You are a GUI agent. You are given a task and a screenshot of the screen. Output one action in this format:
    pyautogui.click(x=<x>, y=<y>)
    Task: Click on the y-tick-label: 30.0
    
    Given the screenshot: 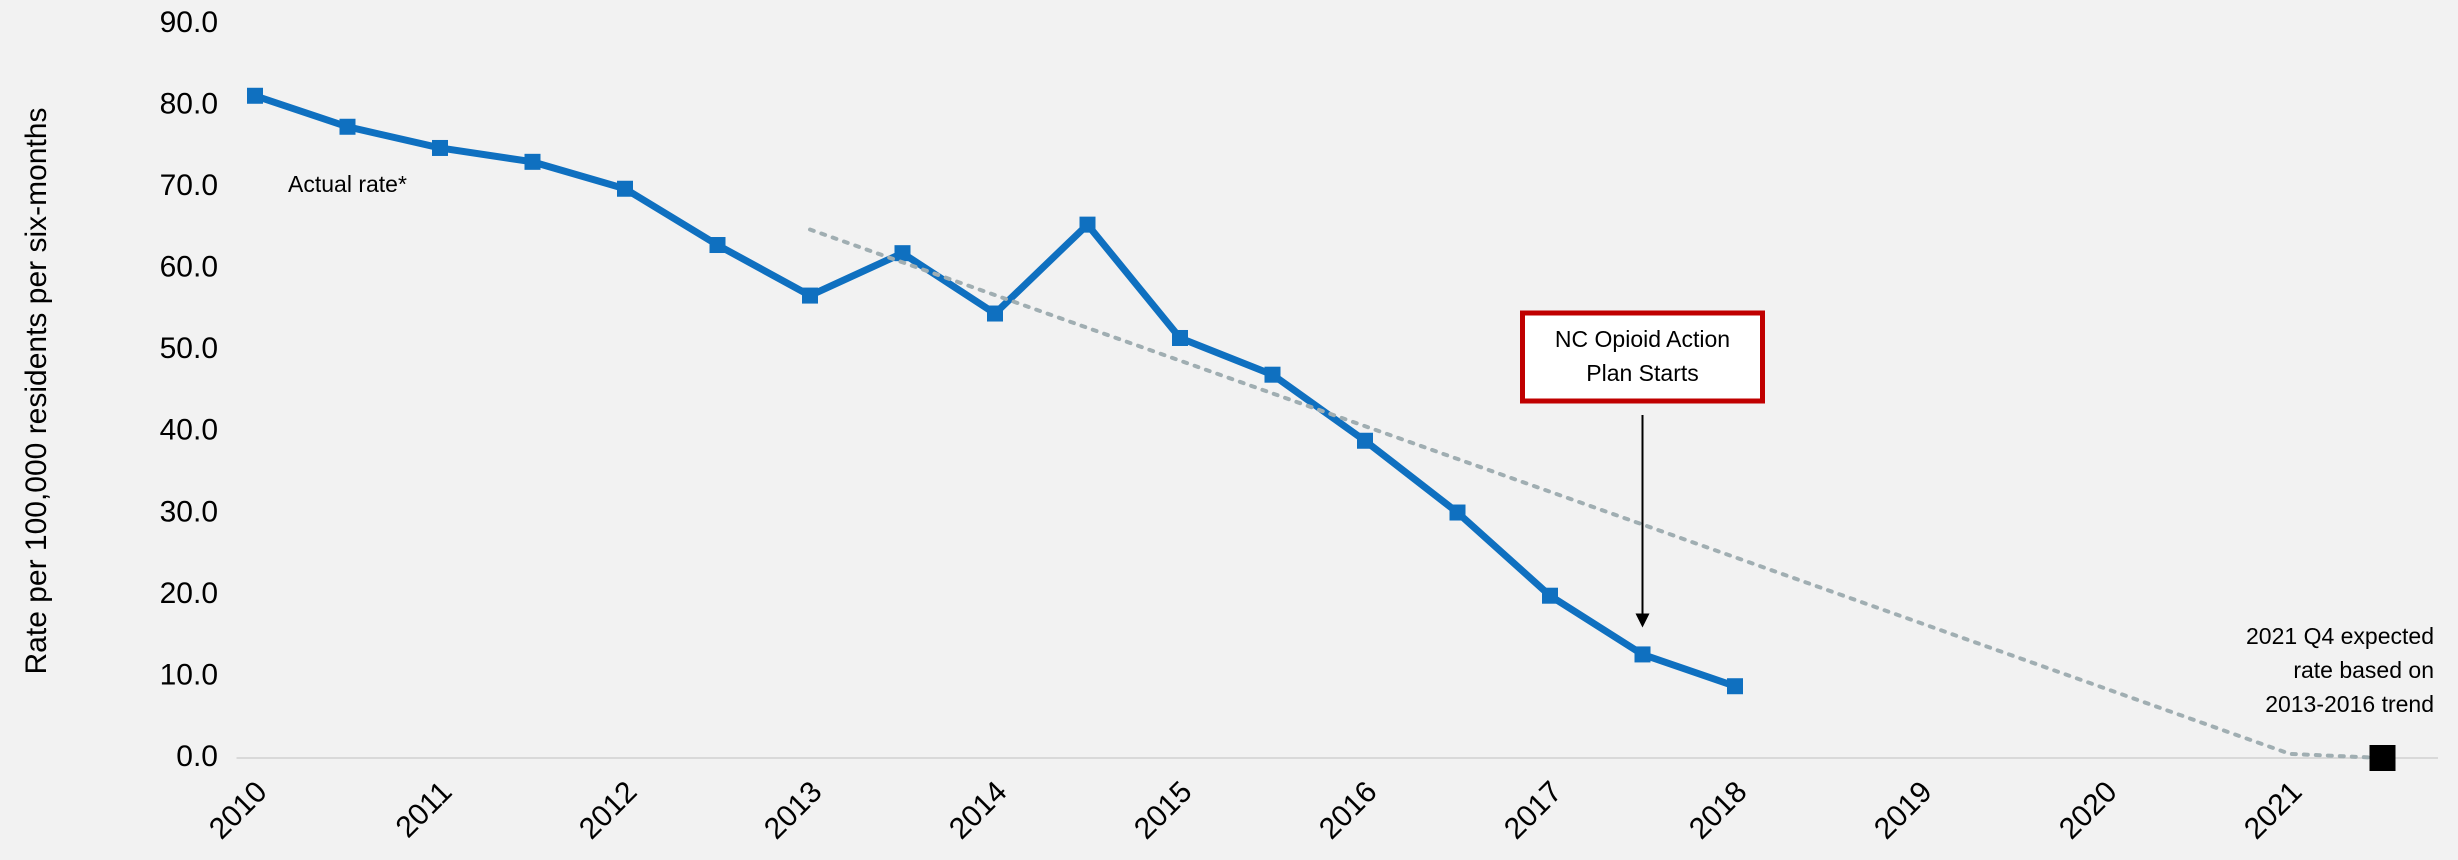 What is the action you would take?
    pyautogui.click(x=189, y=511)
    